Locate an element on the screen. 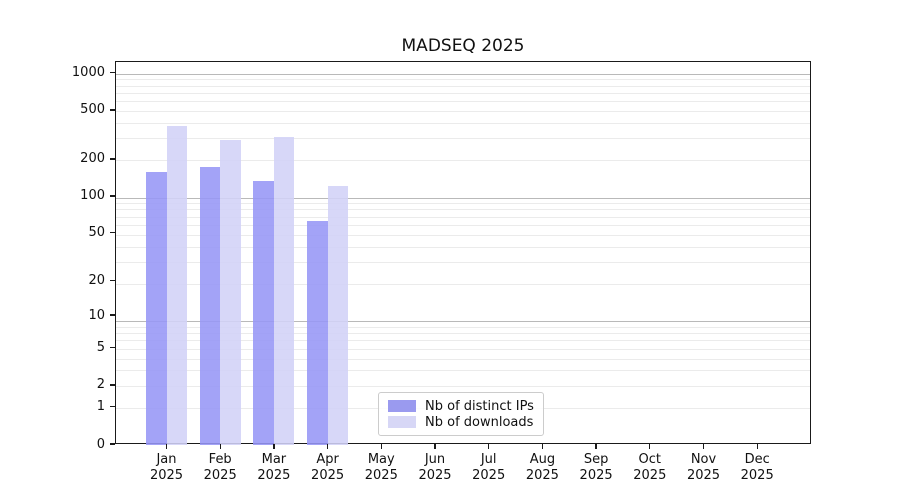  x-tick-month: Feb is located at coordinates (220, 459).